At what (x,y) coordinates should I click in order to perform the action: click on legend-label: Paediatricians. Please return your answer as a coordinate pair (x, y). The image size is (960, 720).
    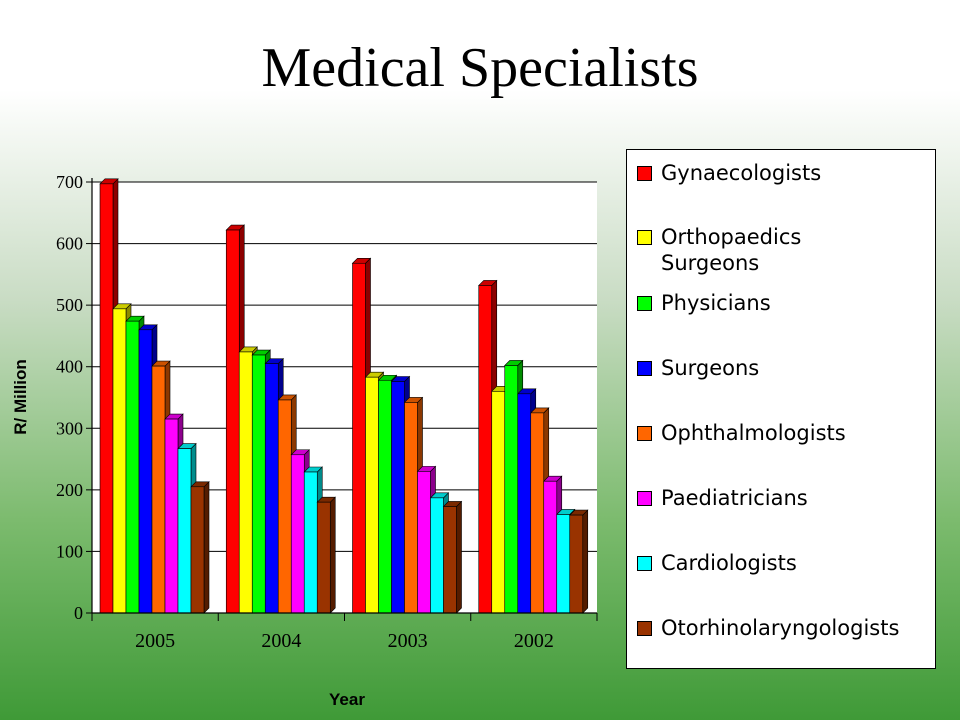
    Looking at the image, I should click on (734, 498).